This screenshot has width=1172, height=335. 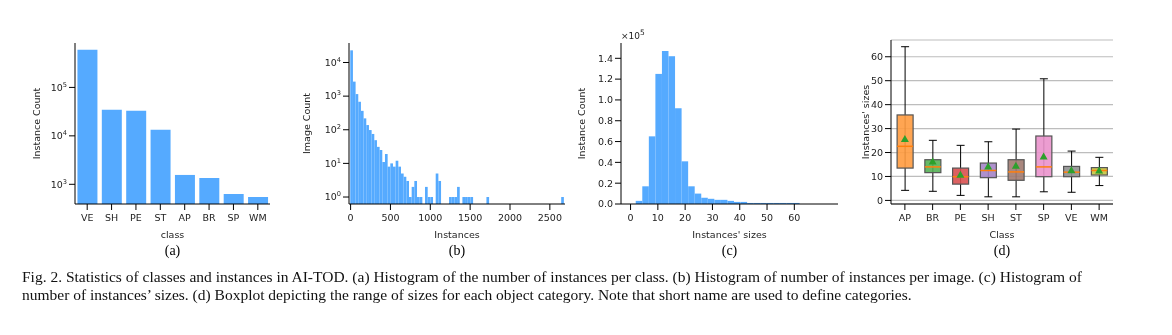 I want to click on y-tick-label: 10$^{2}$, so click(x=332, y=129).